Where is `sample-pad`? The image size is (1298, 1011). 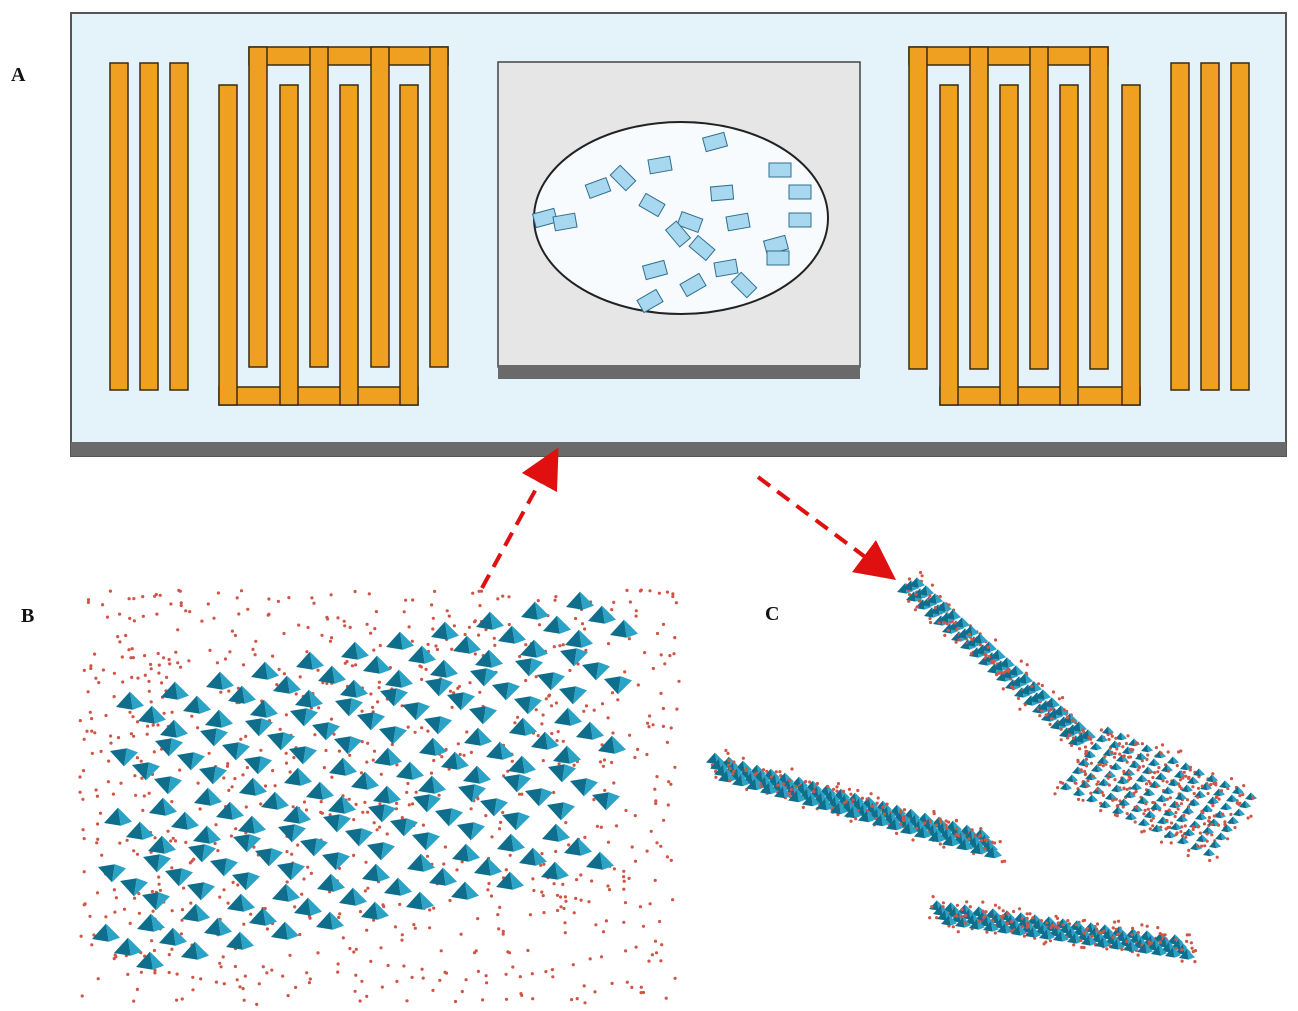
sample-pad is located at coordinates (679, 220).